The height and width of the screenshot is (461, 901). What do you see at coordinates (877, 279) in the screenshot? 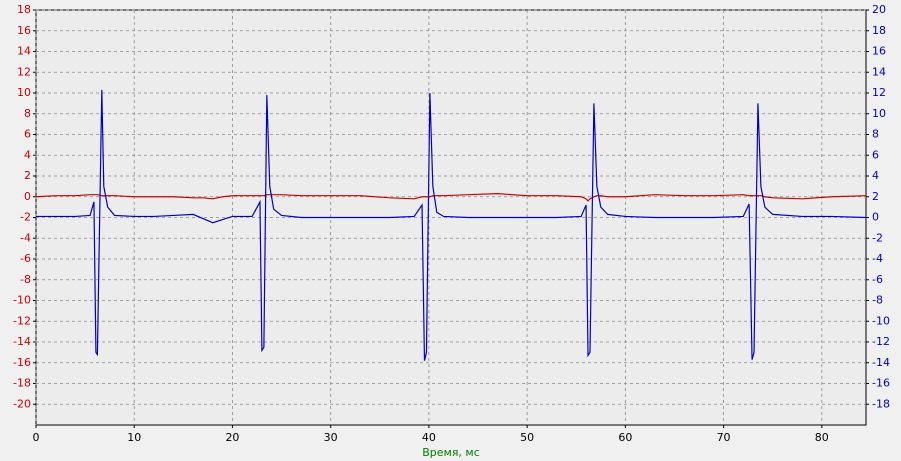
I see `y2-tick-label: -6` at bounding box center [877, 279].